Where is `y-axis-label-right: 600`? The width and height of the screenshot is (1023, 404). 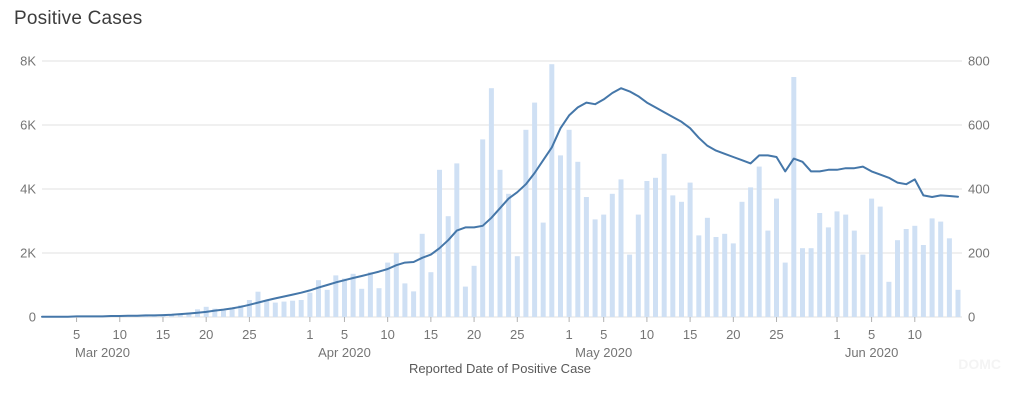
y-axis-label-right: 600 is located at coordinates (979, 125).